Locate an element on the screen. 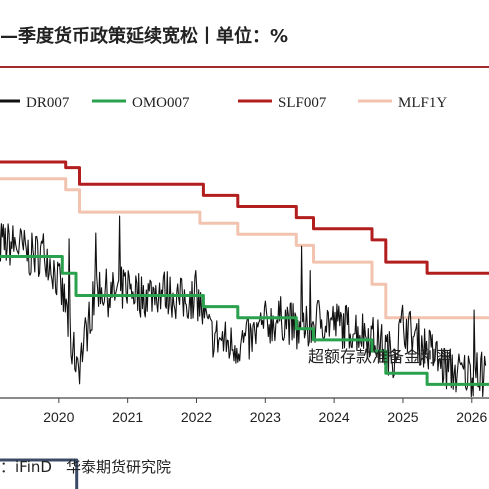 The image size is (489, 489). legend-item-mlf1y: MLF1Y is located at coordinates (402, 103).